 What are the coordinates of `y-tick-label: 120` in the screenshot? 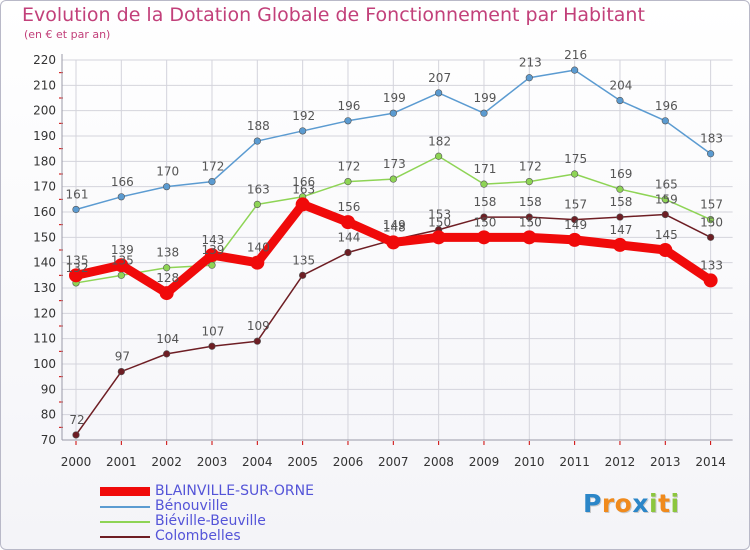 It's located at (44, 313).